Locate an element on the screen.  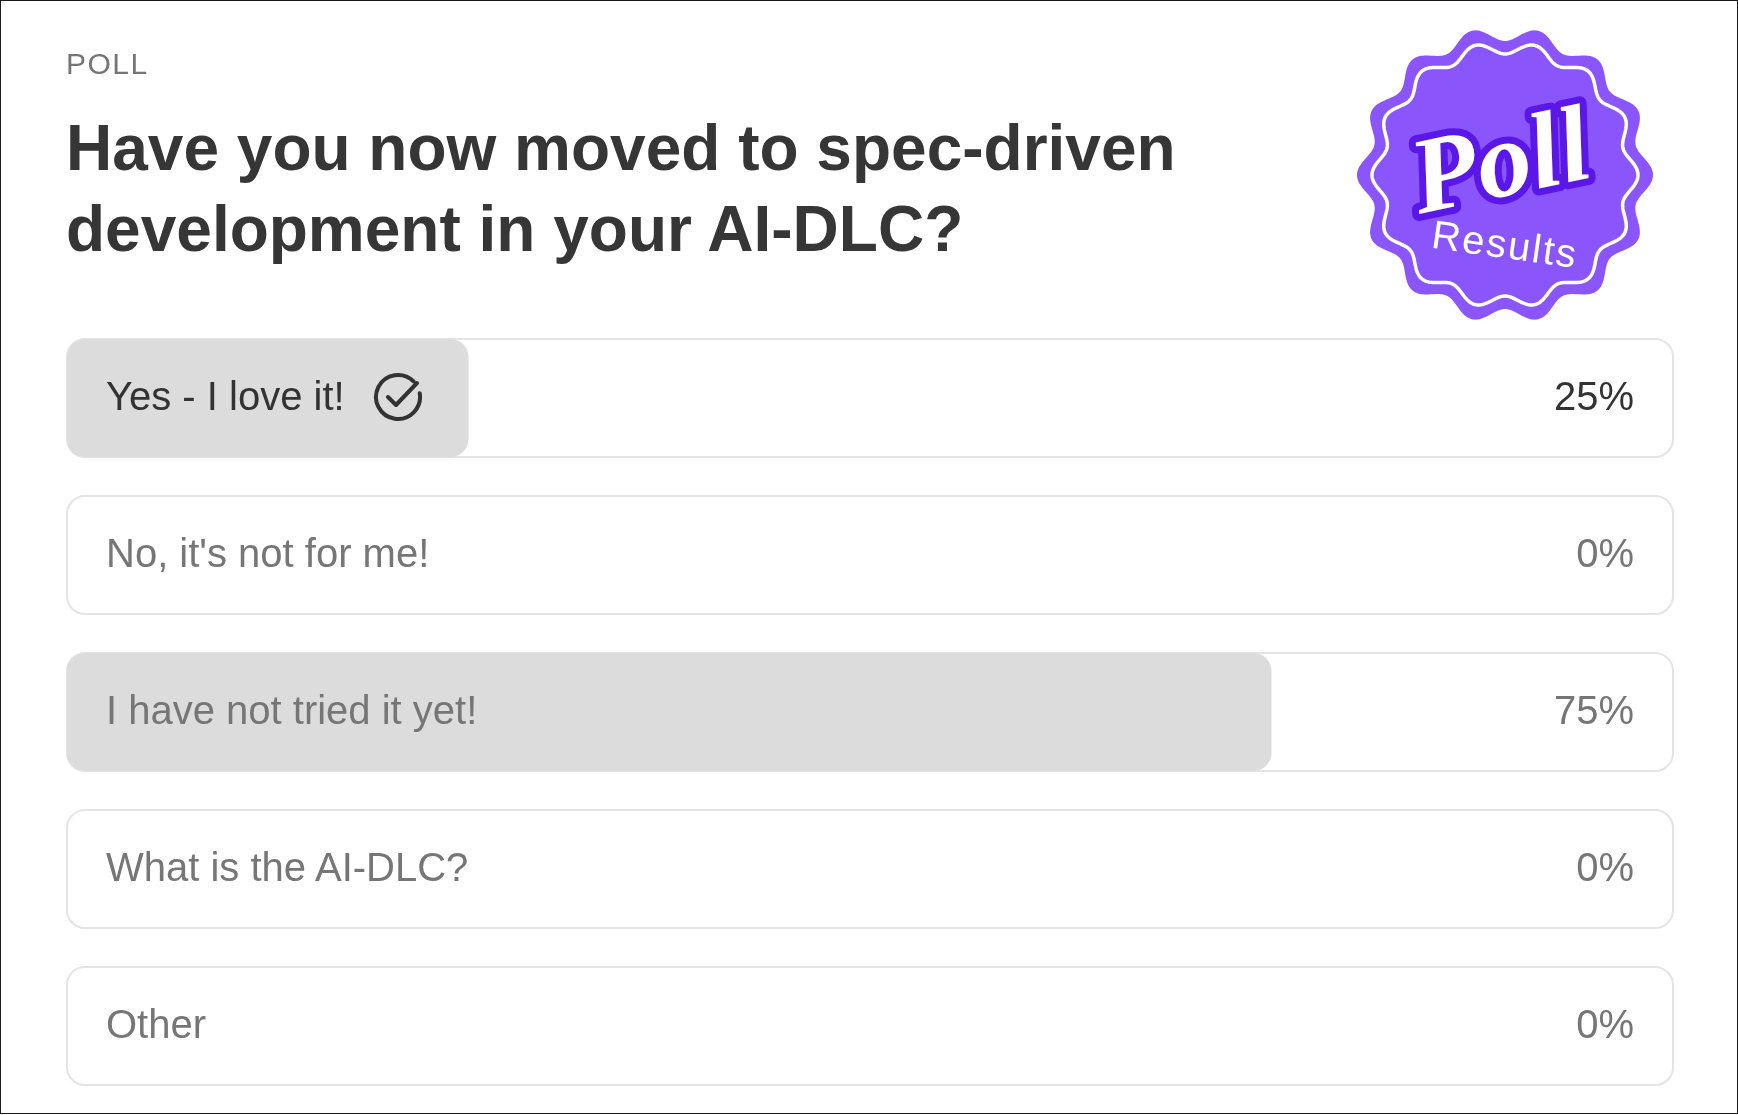
y-tick-label: I have not tried it yet! is located at coordinates (292, 710).